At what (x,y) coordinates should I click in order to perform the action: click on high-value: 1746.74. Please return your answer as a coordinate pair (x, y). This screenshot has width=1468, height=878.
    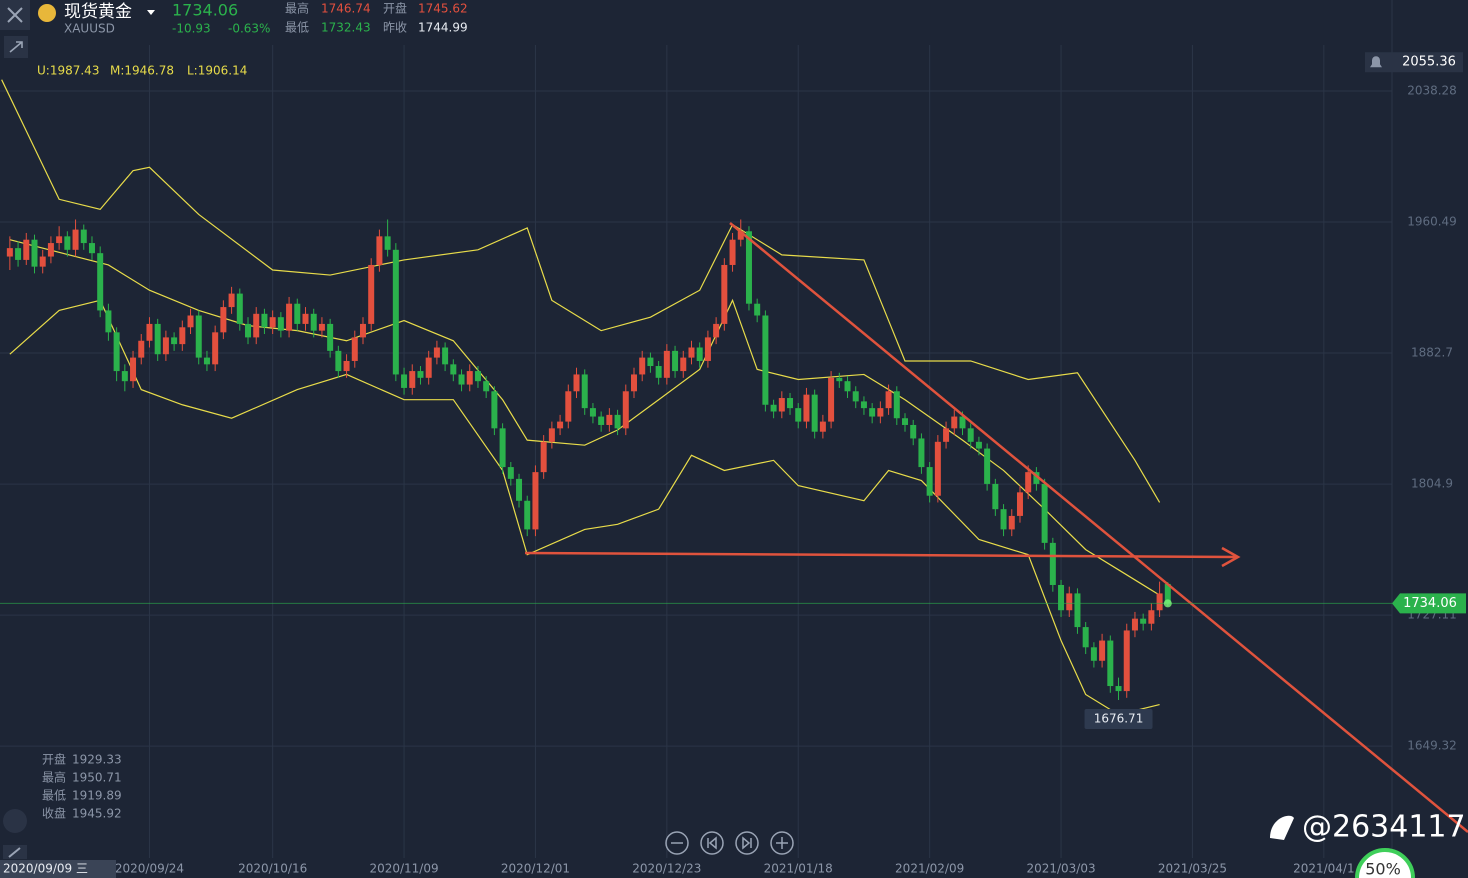
    Looking at the image, I should click on (346, 9).